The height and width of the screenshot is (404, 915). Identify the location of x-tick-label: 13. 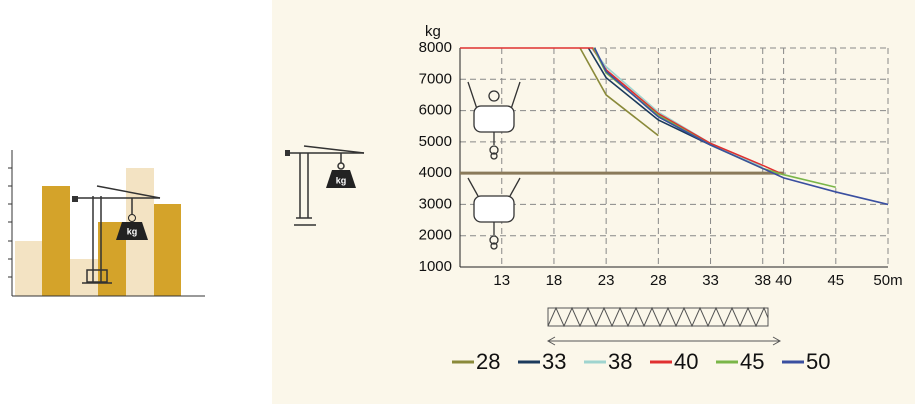
(501, 280).